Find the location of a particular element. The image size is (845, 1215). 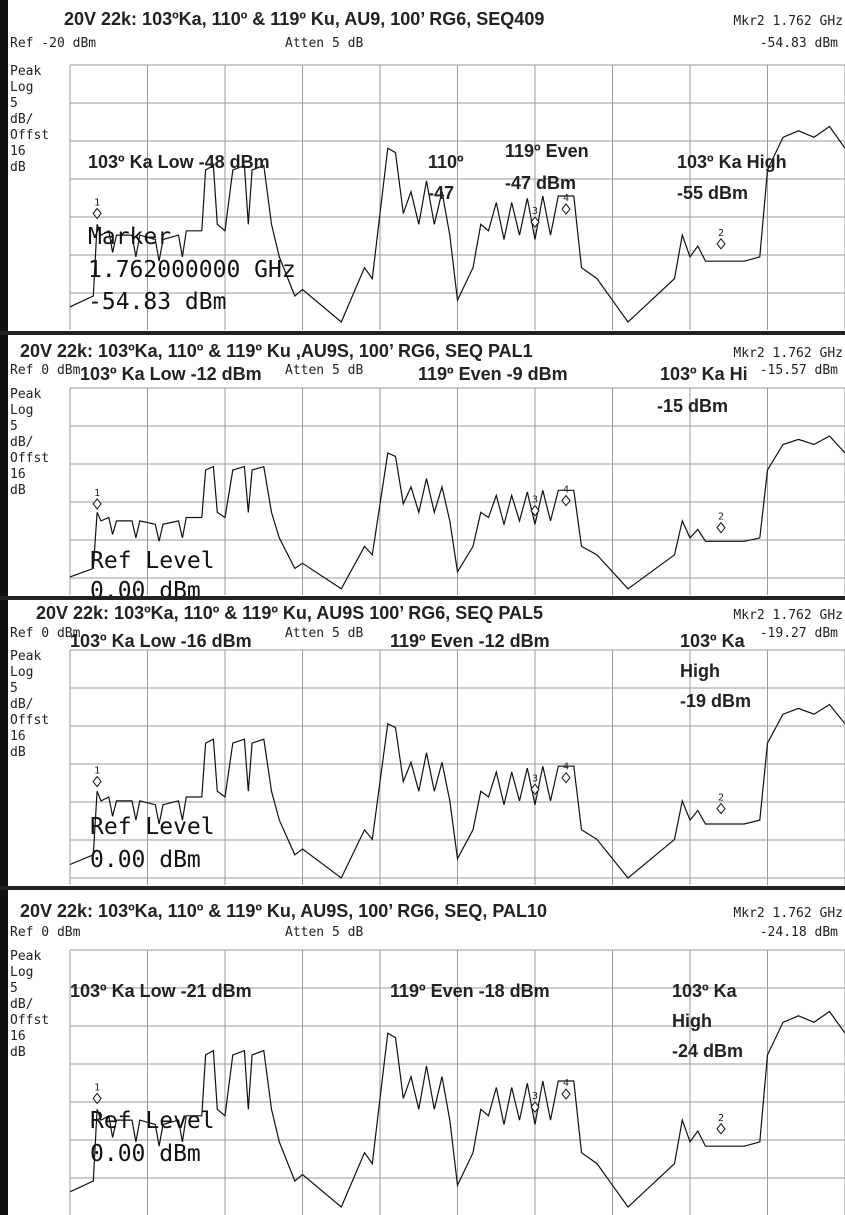

annotation: 103º Ka Hi is located at coordinates (704, 374).